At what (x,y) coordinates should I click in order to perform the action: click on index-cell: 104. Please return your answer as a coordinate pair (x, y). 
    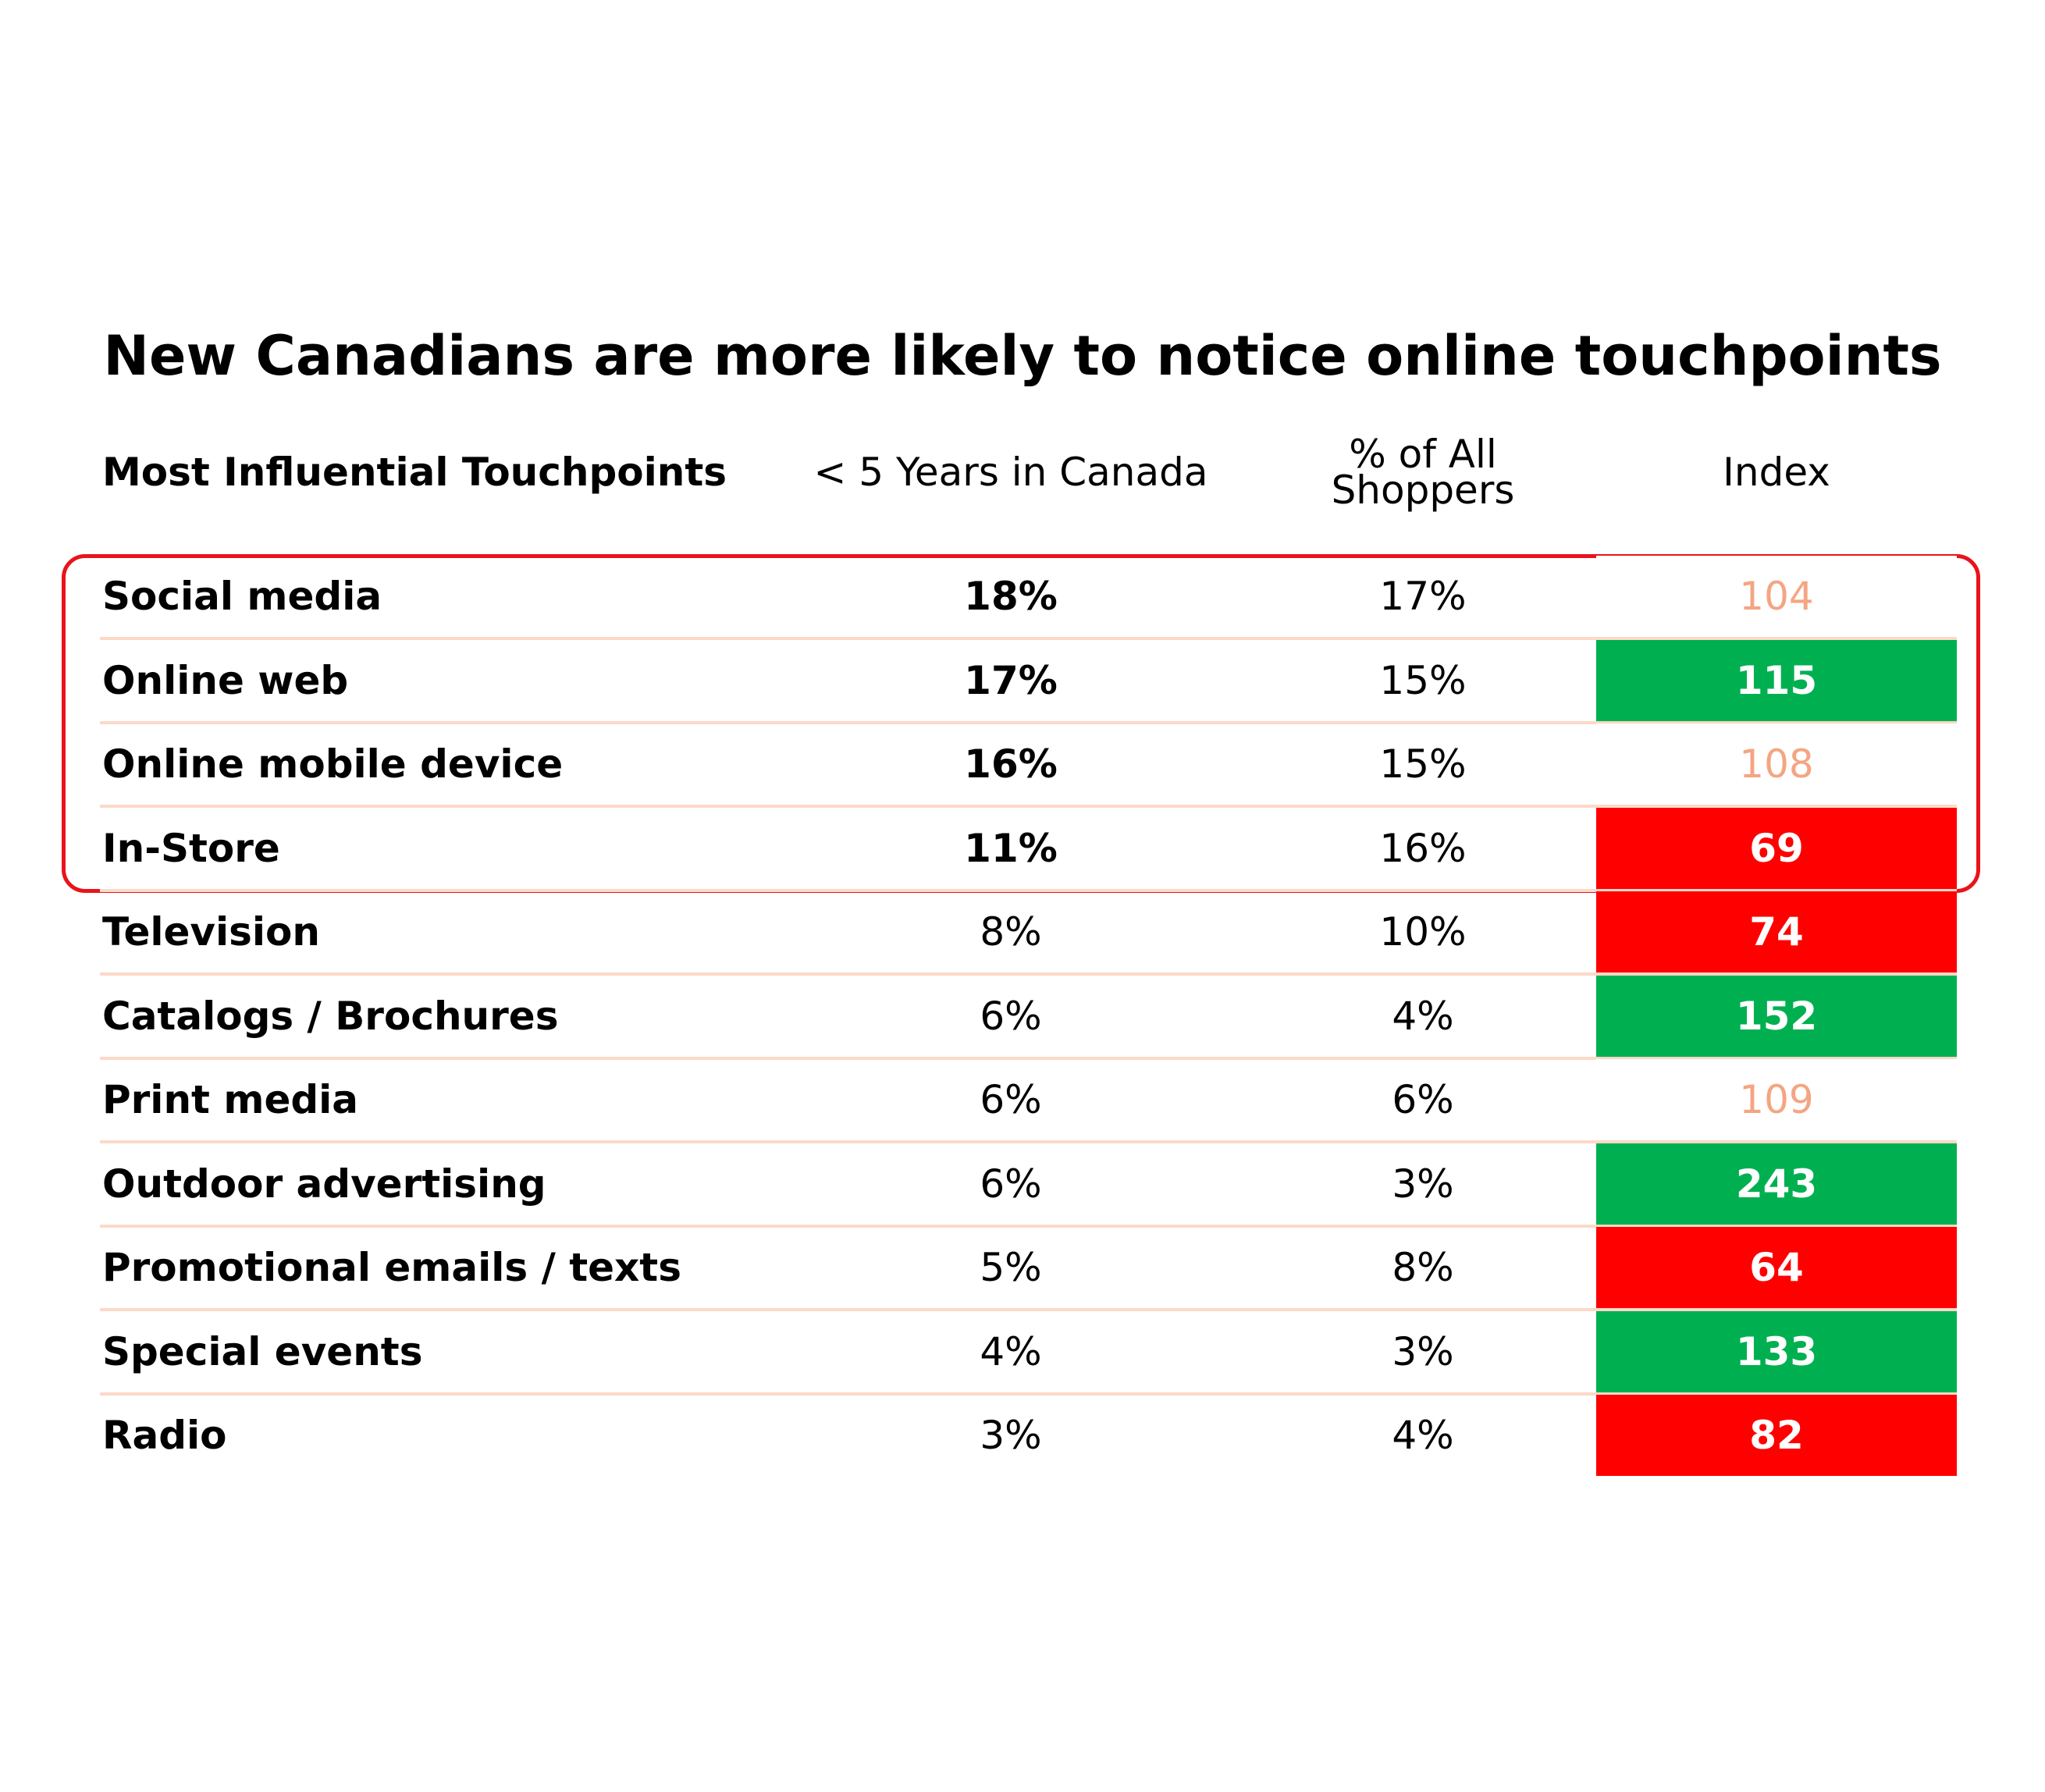
    Looking at the image, I should click on (1776, 596).